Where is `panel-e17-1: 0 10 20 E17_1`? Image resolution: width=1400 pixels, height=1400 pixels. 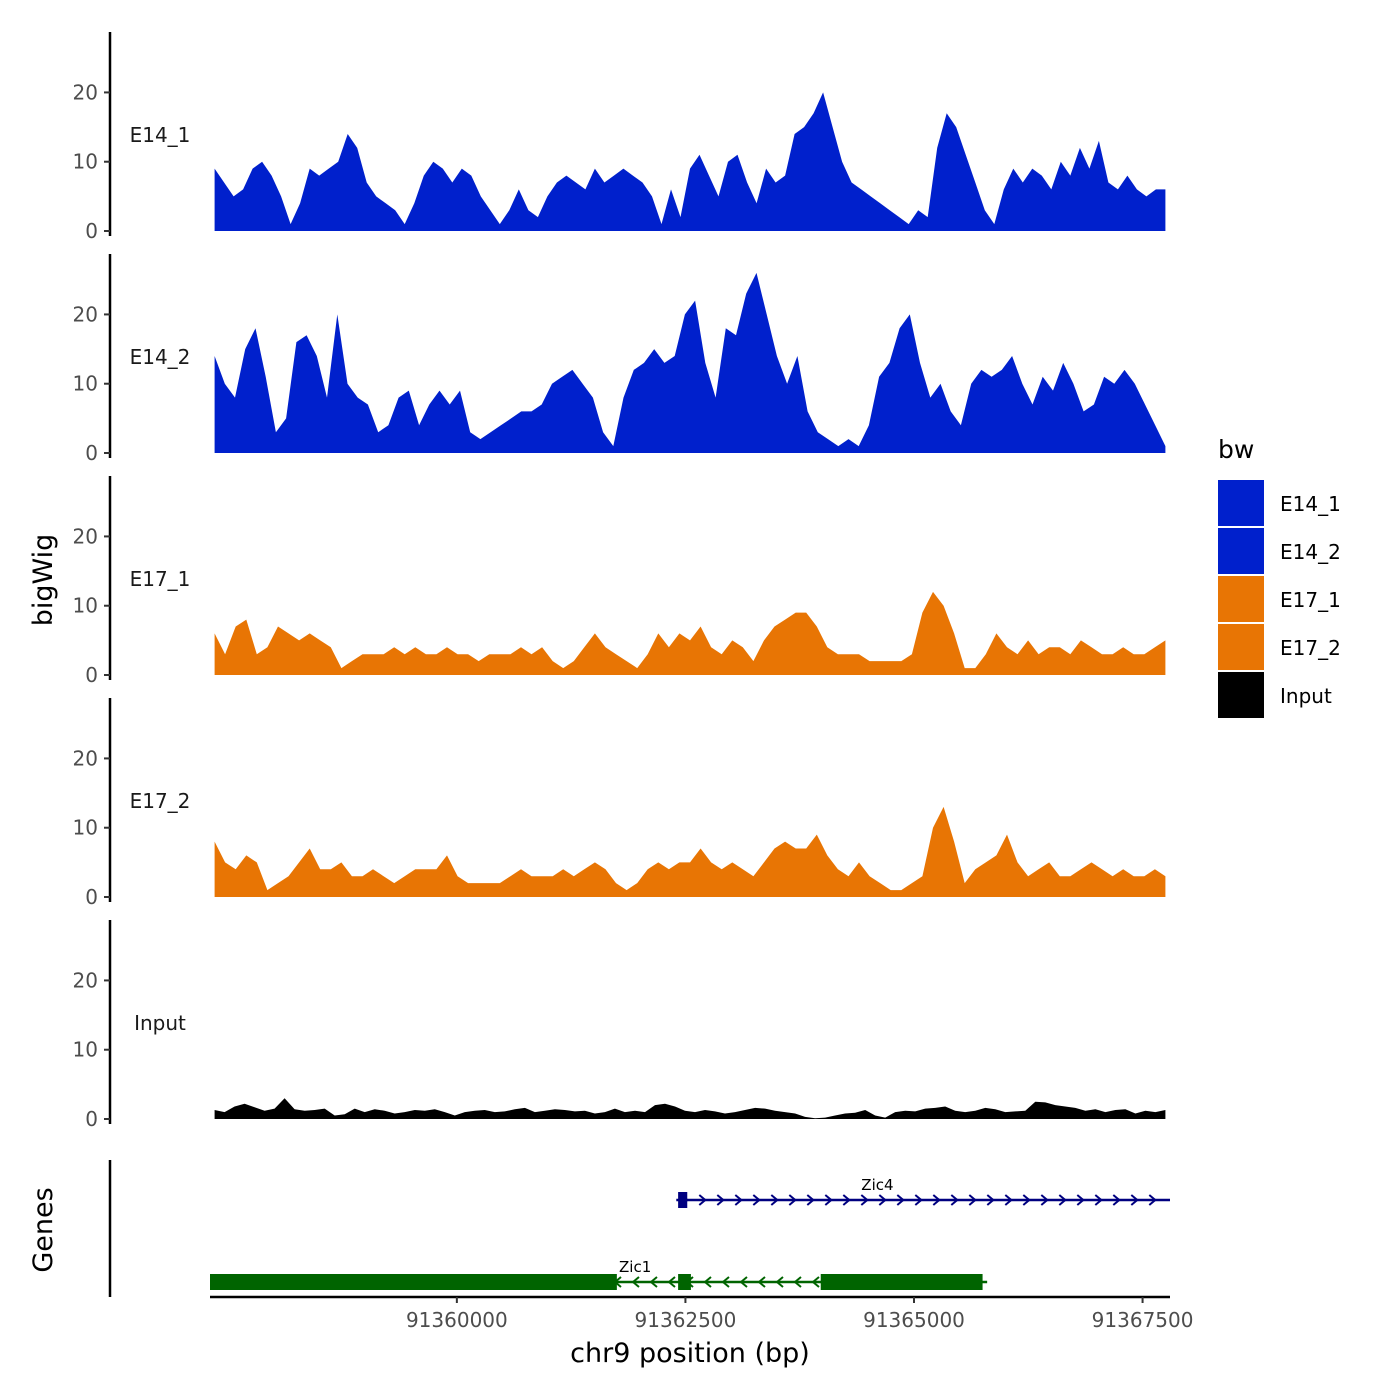 panel-e17-1: 0 10 20 E17_1 is located at coordinates (619, 581).